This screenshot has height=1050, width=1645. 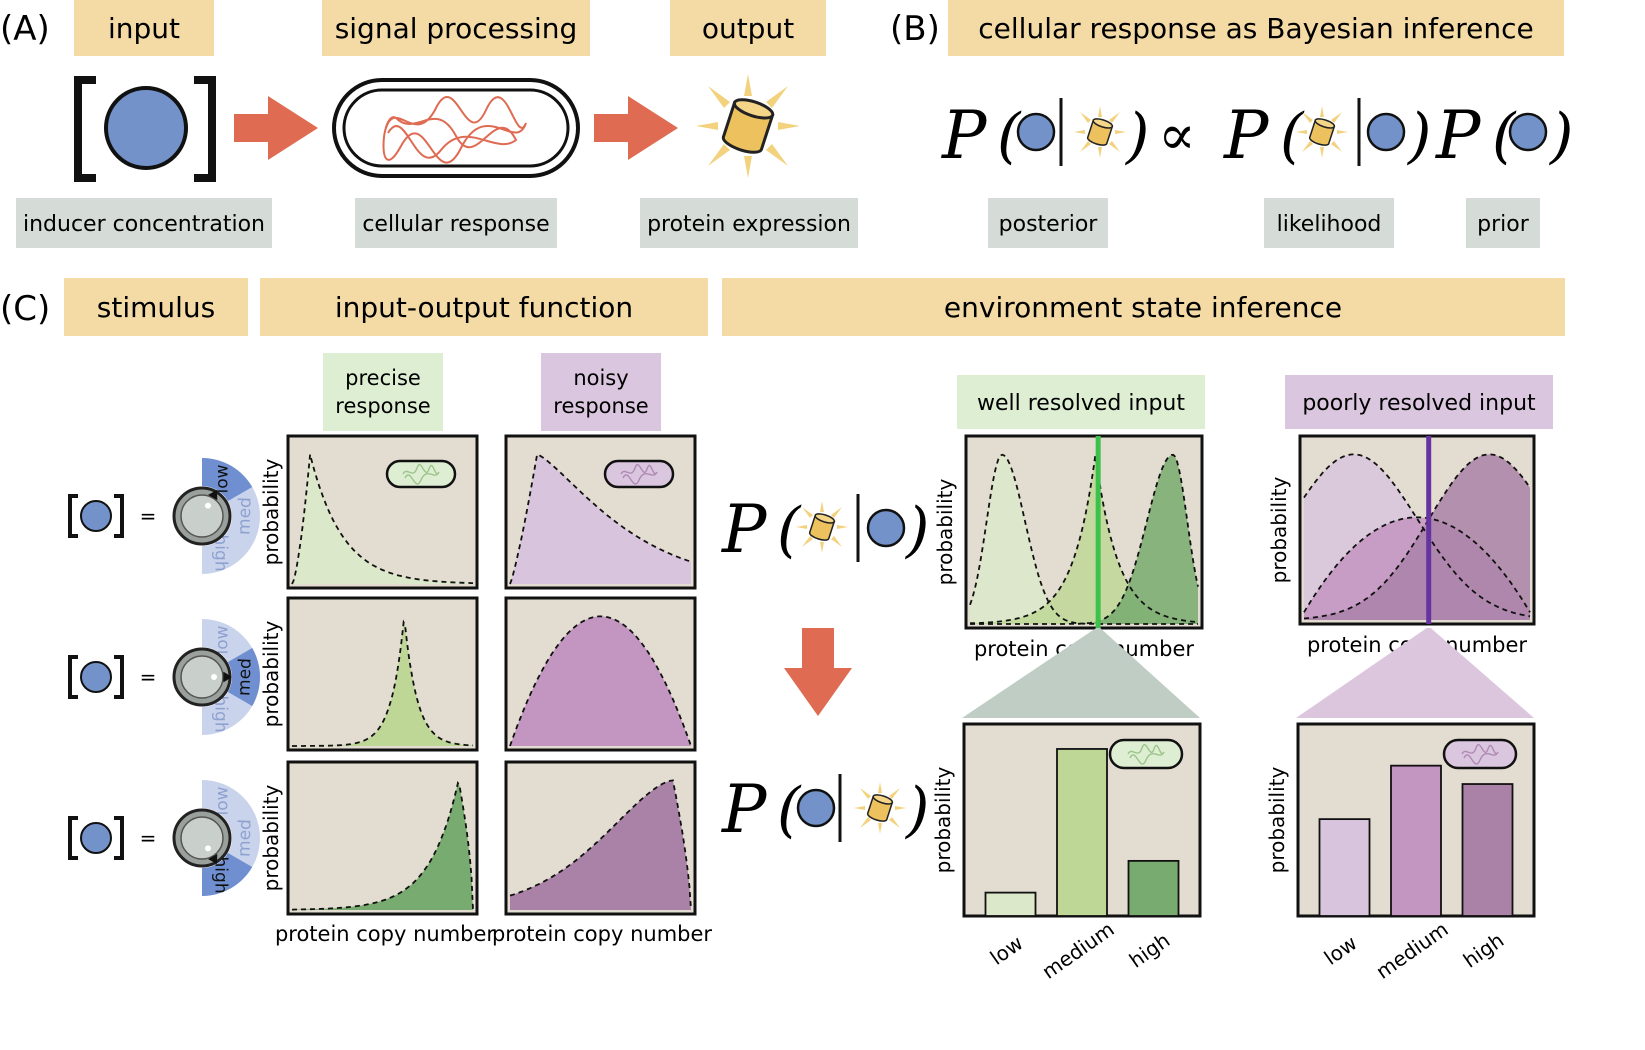 I want to click on caption-cellular-label: cellular response, so click(x=455, y=224).